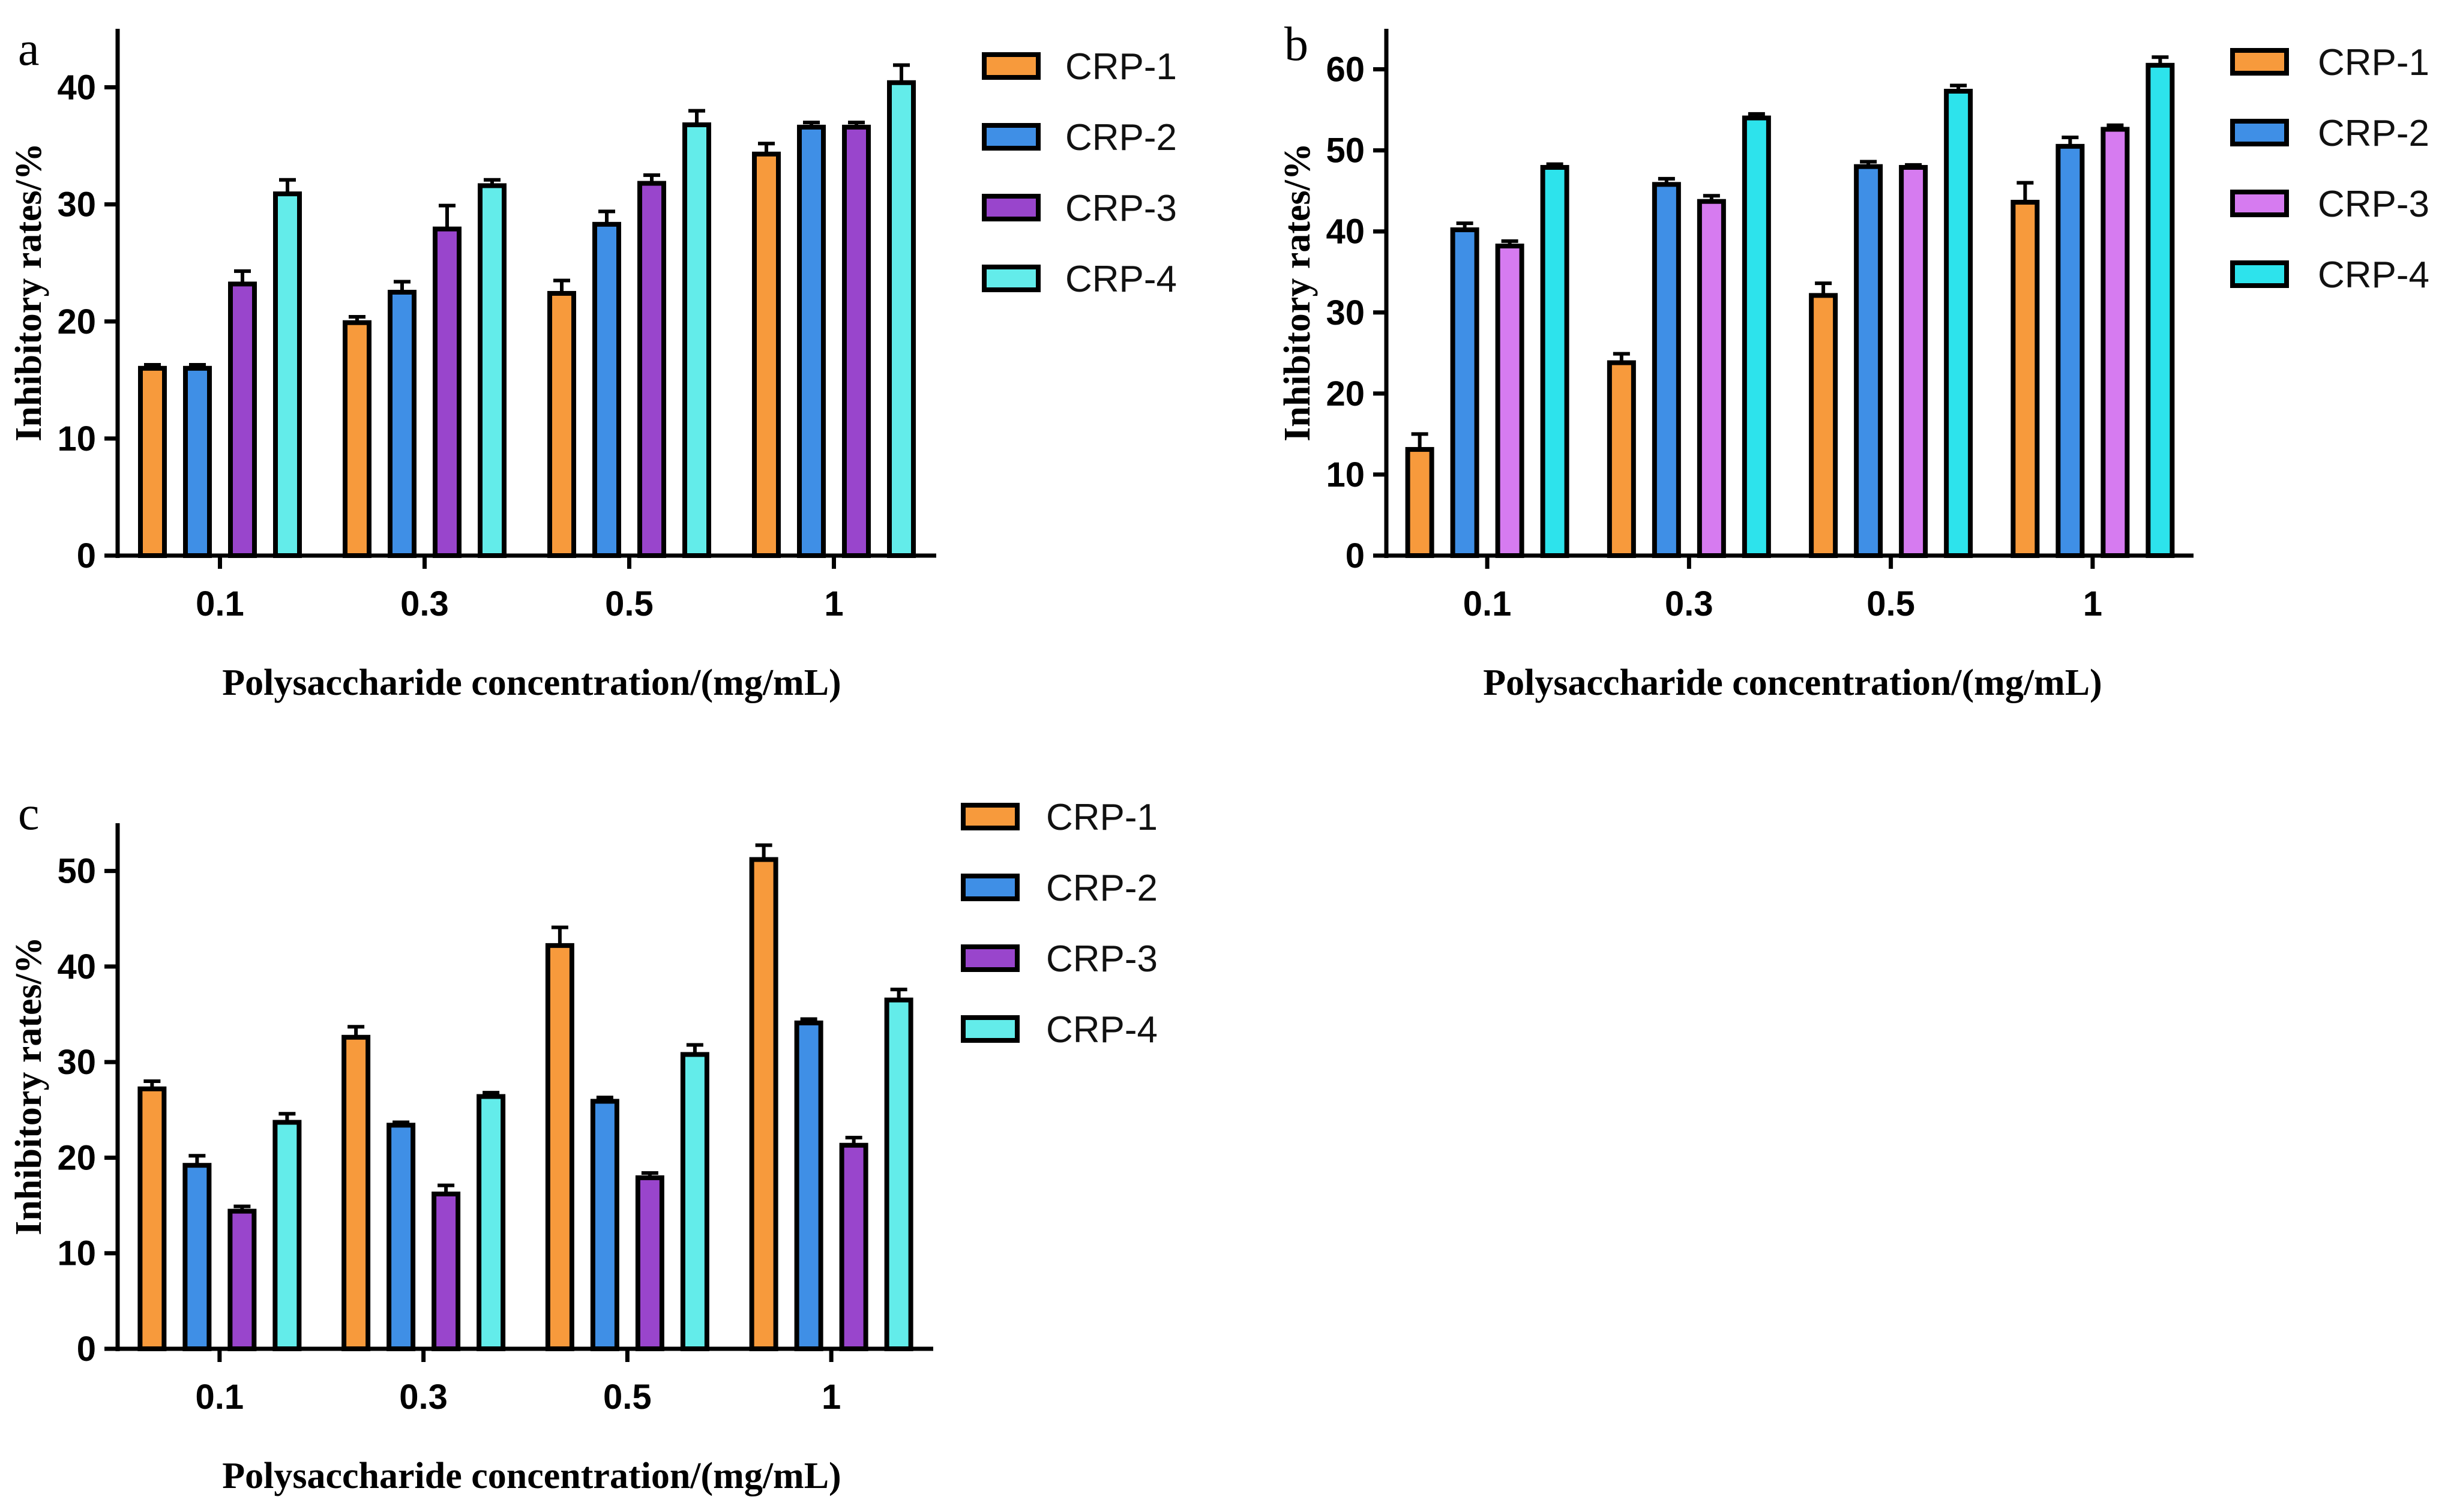 This screenshot has height=1512, width=2460. I want to click on y-tick-label: 60, so click(1345, 69).